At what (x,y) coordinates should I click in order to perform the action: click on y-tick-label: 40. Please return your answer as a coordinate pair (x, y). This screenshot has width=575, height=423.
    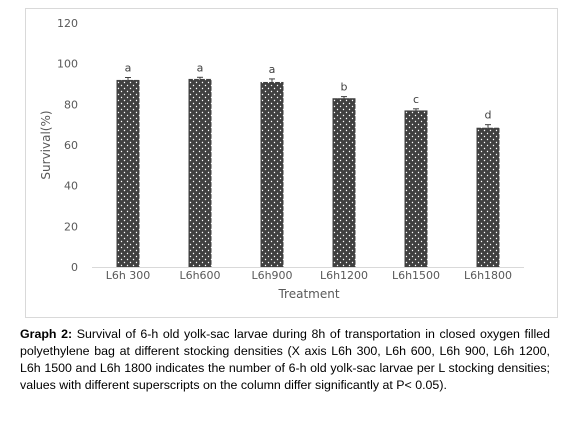
    Looking at the image, I should click on (71, 186).